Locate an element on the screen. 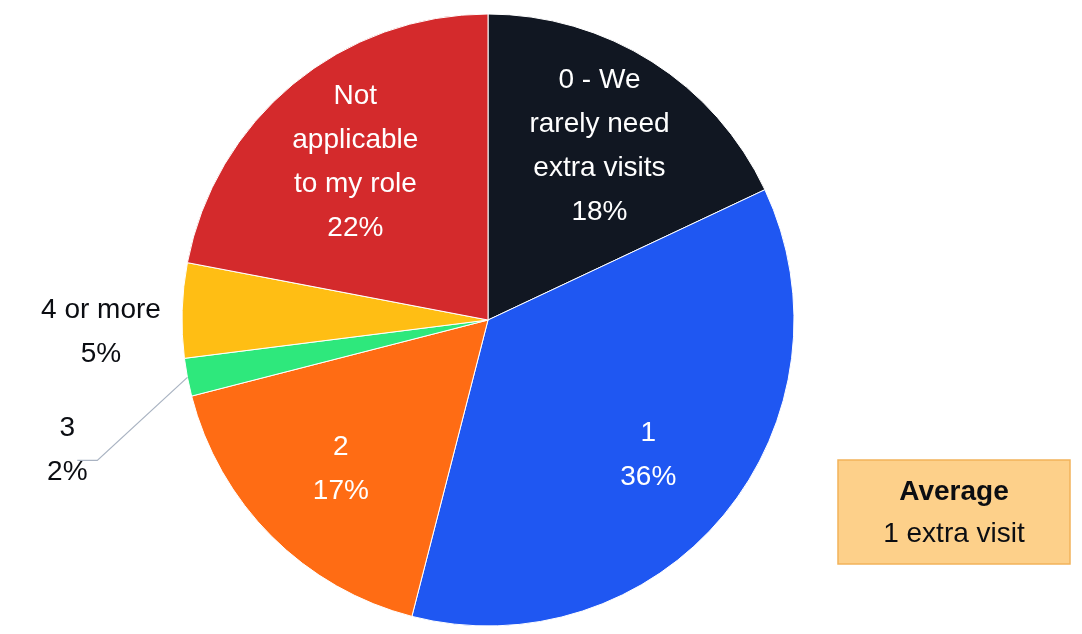 The image size is (1082, 634). data-label: 36% is located at coordinates (648, 475).